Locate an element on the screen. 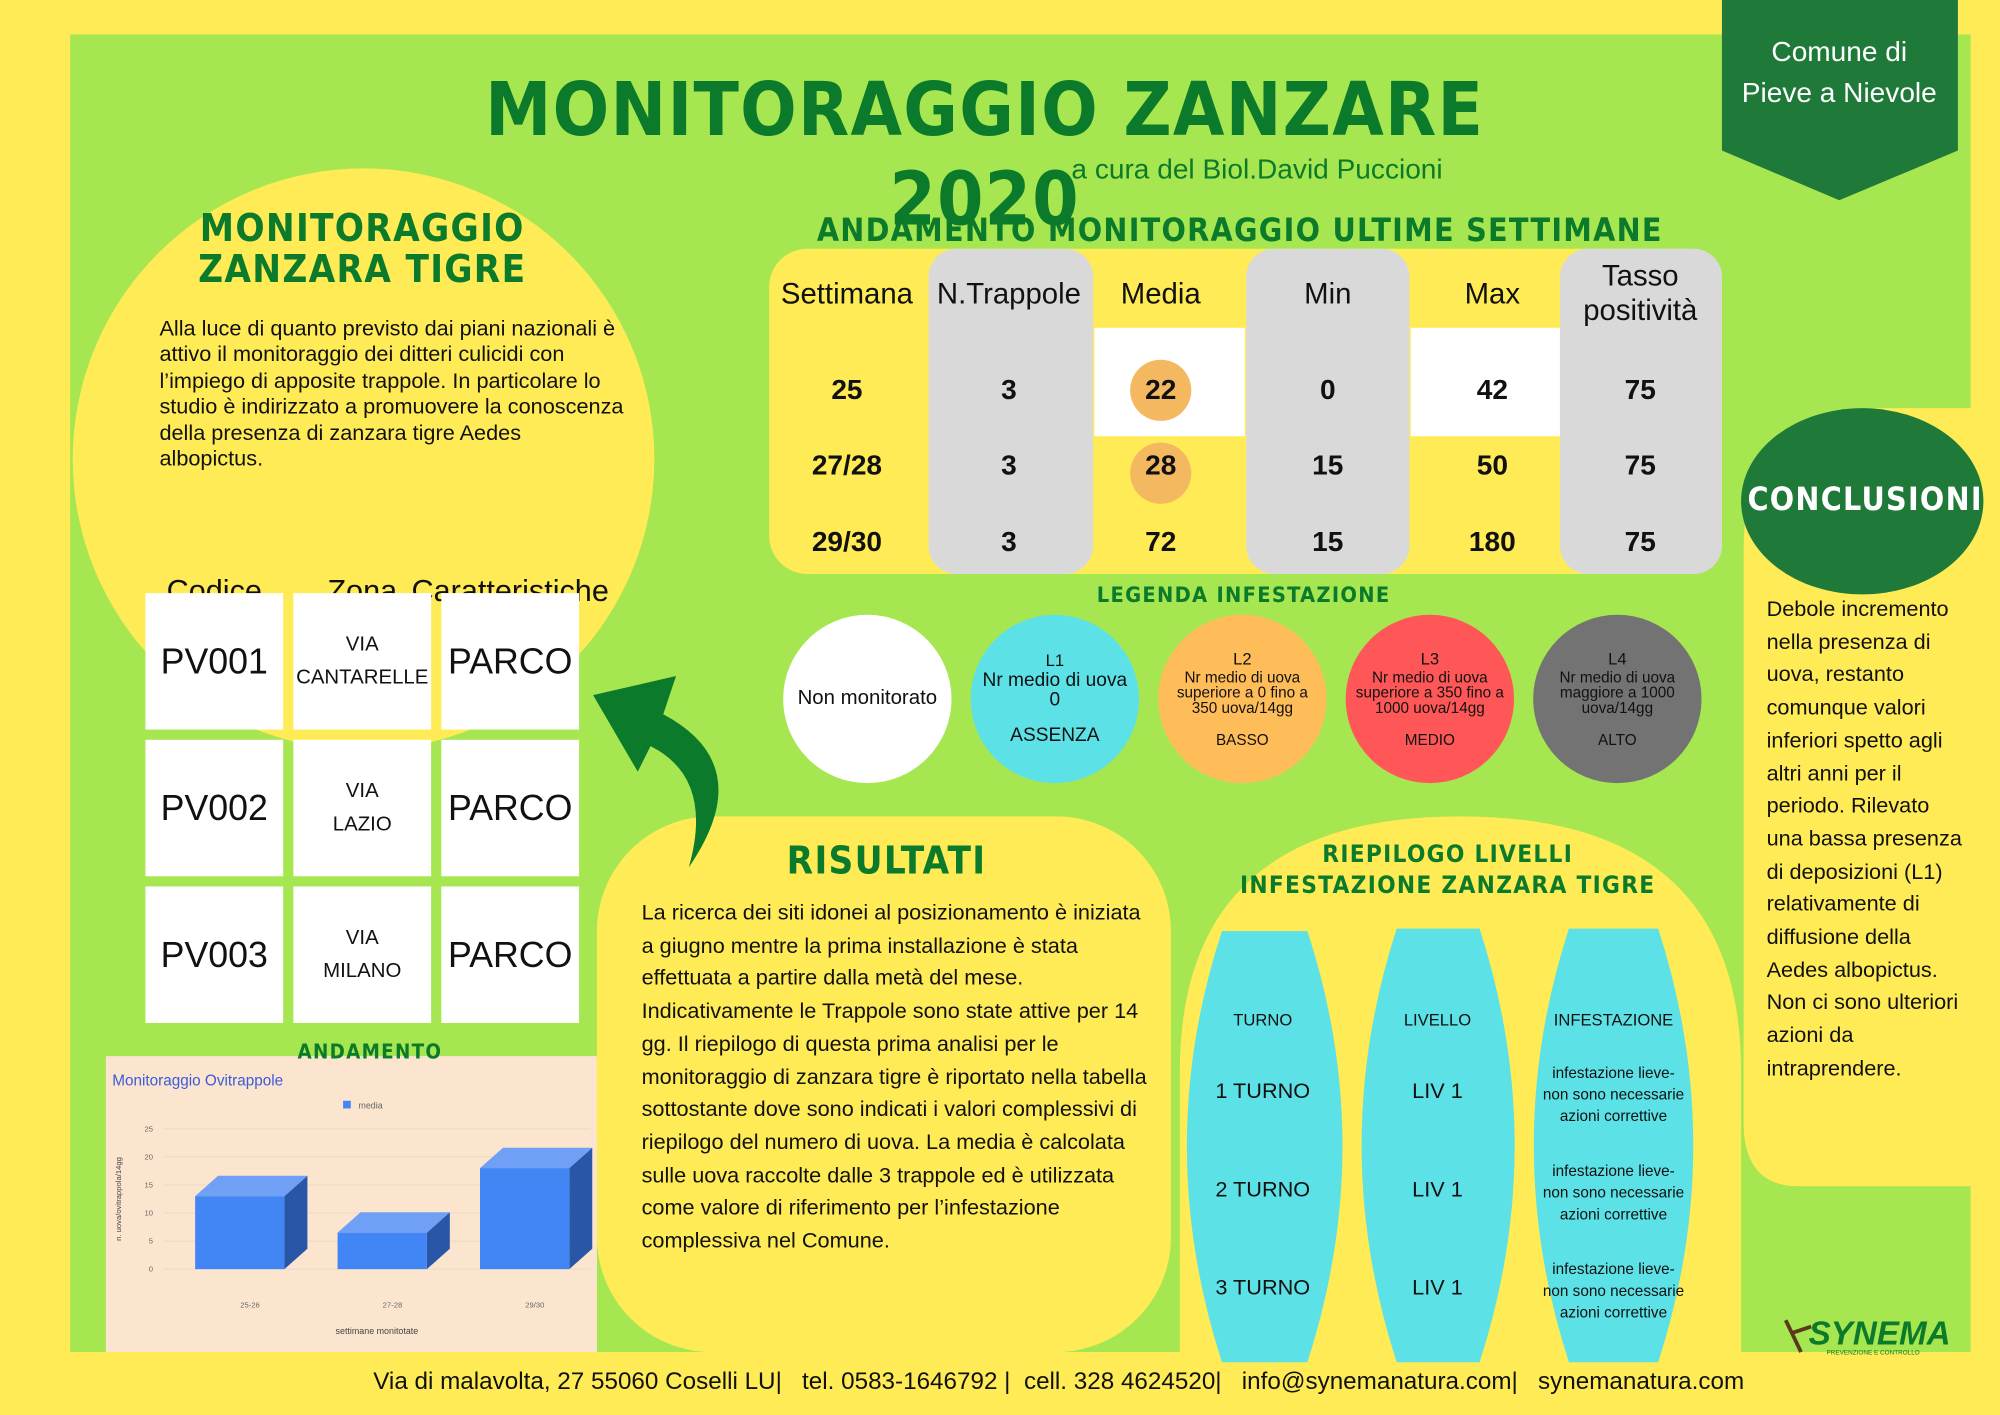 The image size is (2000, 1415). table-cell: PV001 is located at coordinates (214, 661).